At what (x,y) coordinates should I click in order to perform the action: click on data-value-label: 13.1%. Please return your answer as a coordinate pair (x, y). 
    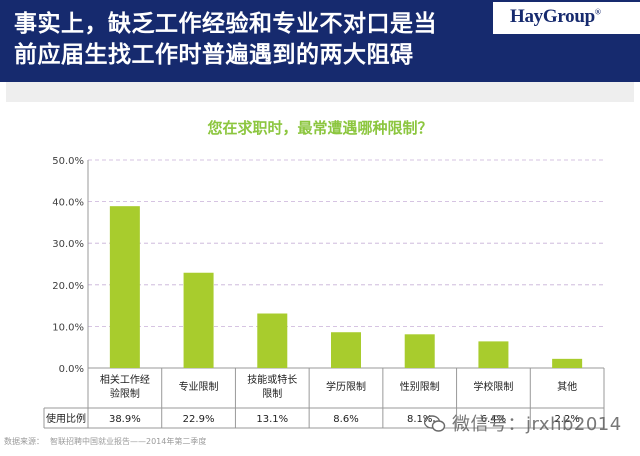
    Looking at the image, I should click on (272, 419).